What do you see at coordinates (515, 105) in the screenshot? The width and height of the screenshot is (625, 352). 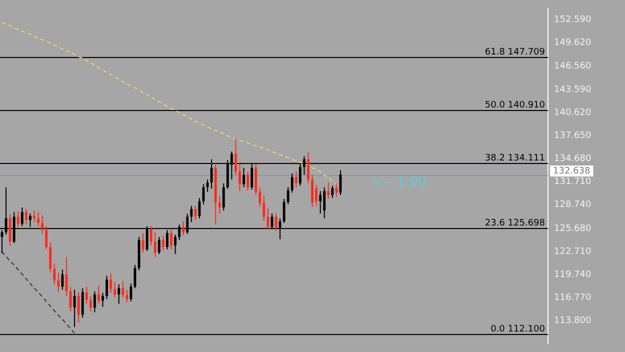 I see `ref-line-label: 50.0 140.910` at bounding box center [515, 105].